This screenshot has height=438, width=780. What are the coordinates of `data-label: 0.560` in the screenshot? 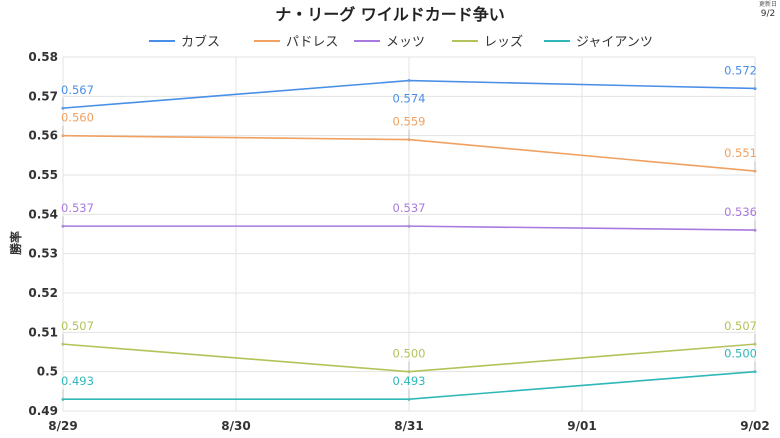 It's located at (77, 118).